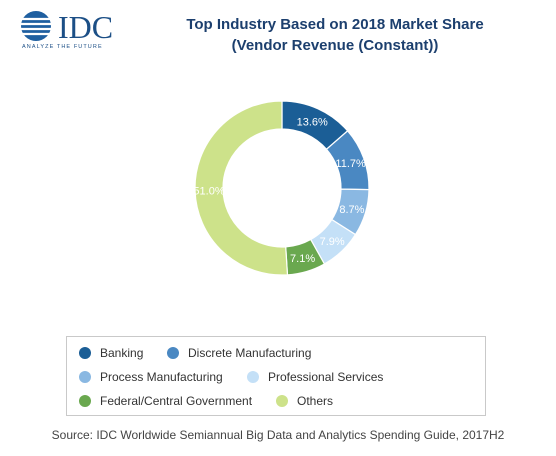 The width and height of the screenshot is (556, 456). What do you see at coordinates (350, 164) in the screenshot?
I see `data-label-discrete-manufacturing: 11.7%` at bounding box center [350, 164].